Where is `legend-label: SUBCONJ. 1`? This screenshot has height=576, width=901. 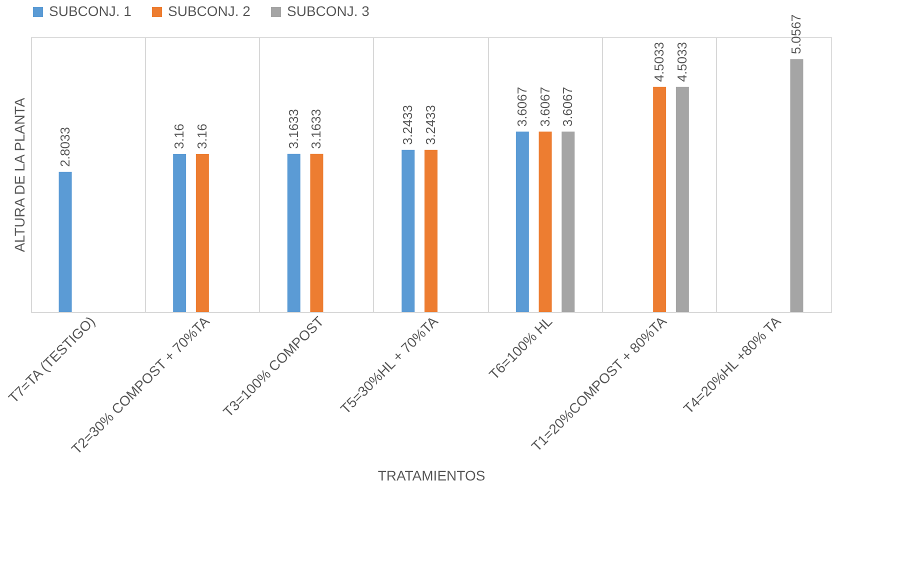
legend-label: SUBCONJ. 1 is located at coordinates (90, 11).